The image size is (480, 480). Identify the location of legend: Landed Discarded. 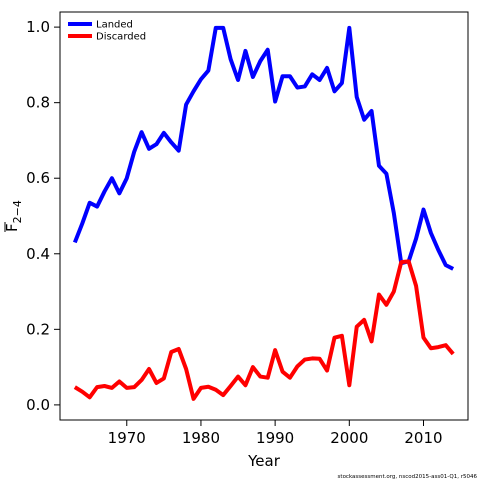
(107, 31).